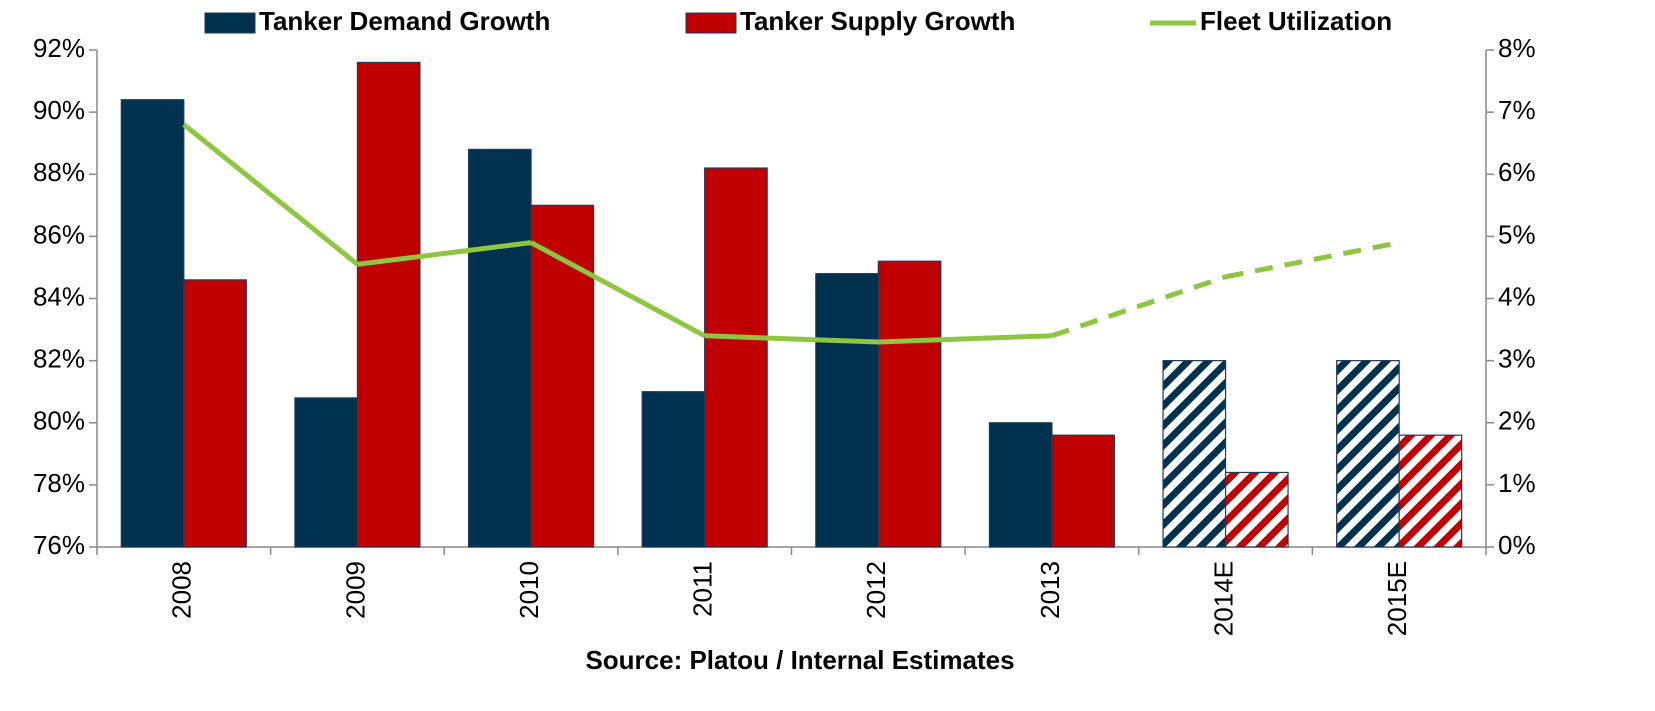 Image resolution: width=1655 pixels, height=711 pixels. What do you see at coordinates (1296, 21) in the screenshot?
I see `legend-label: Fleet Utilization` at bounding box center [1296, 21].